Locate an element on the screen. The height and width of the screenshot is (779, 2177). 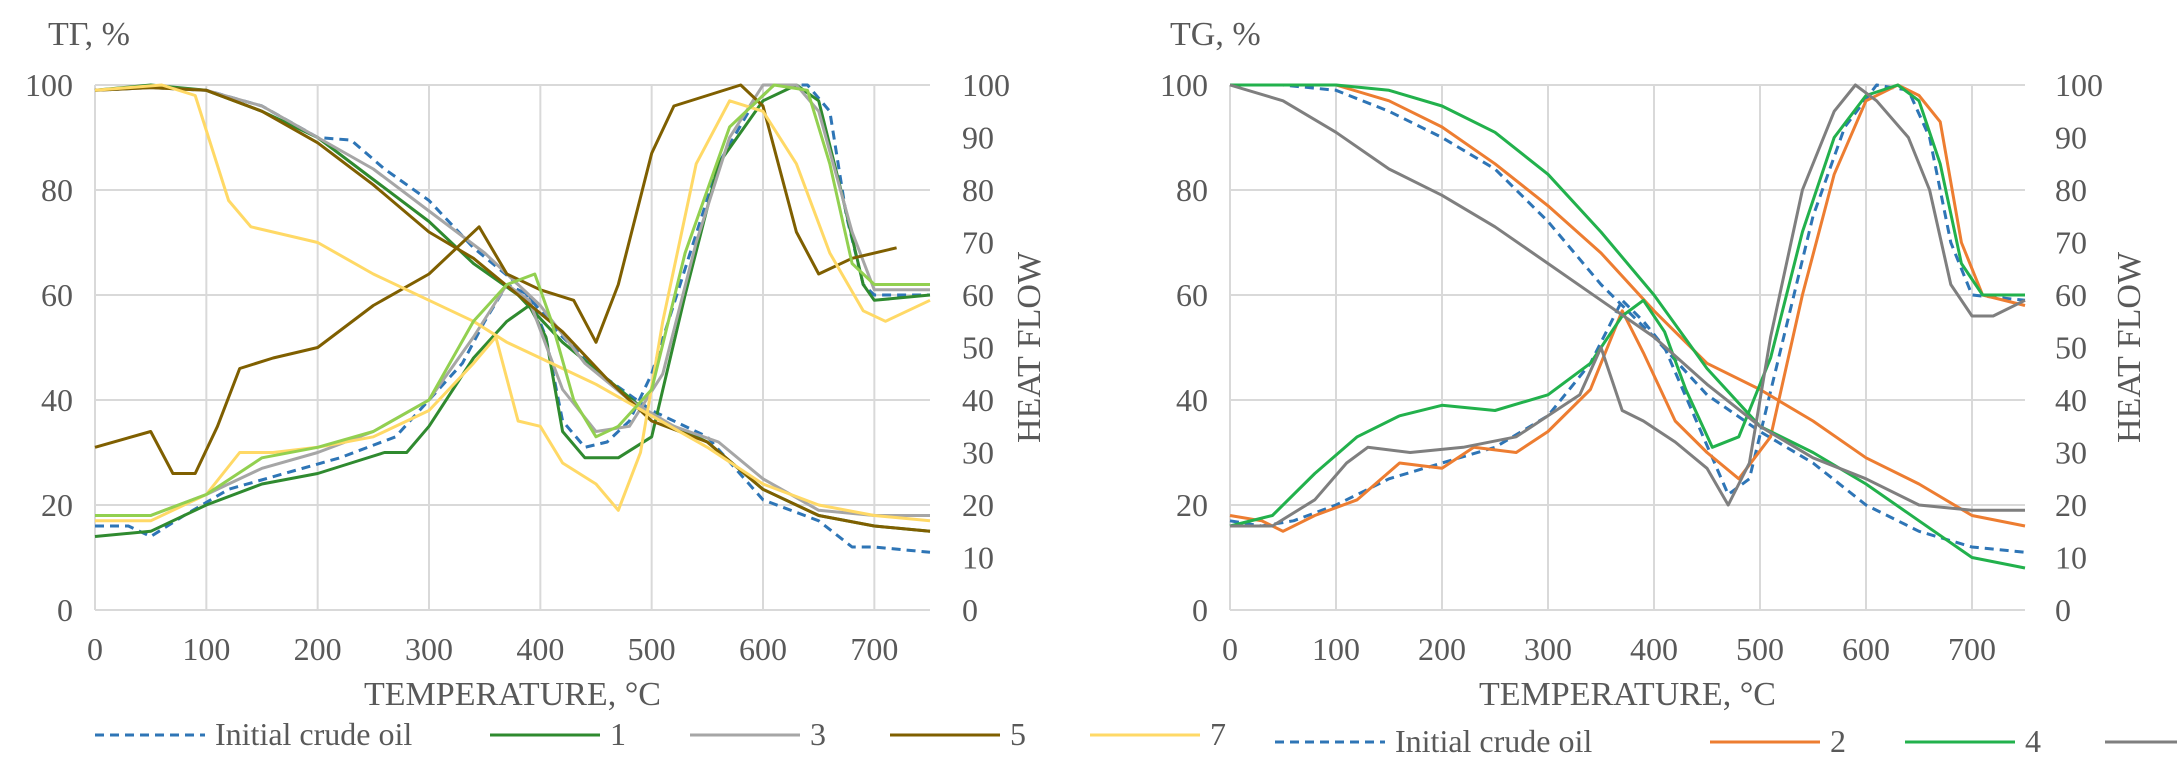
legend-label: 3 is located at coordinates (818, 734).